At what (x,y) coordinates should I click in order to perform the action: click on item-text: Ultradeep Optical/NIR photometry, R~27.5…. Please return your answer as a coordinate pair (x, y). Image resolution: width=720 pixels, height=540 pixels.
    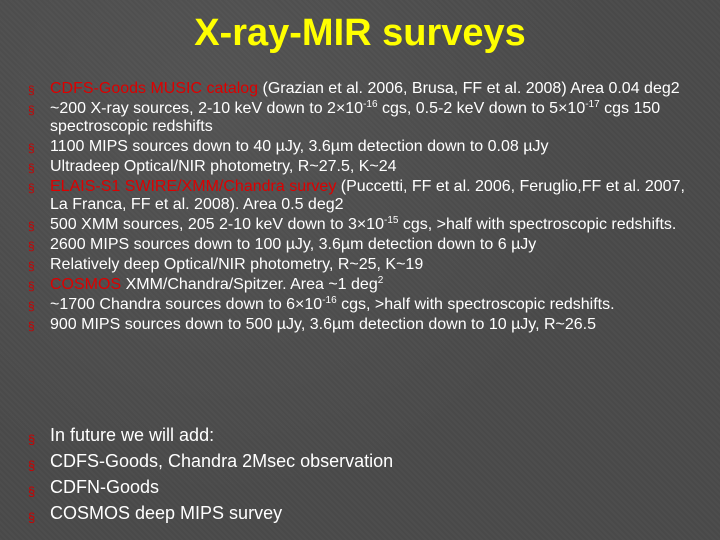
    Looking at the image, I should click on (223, 166).